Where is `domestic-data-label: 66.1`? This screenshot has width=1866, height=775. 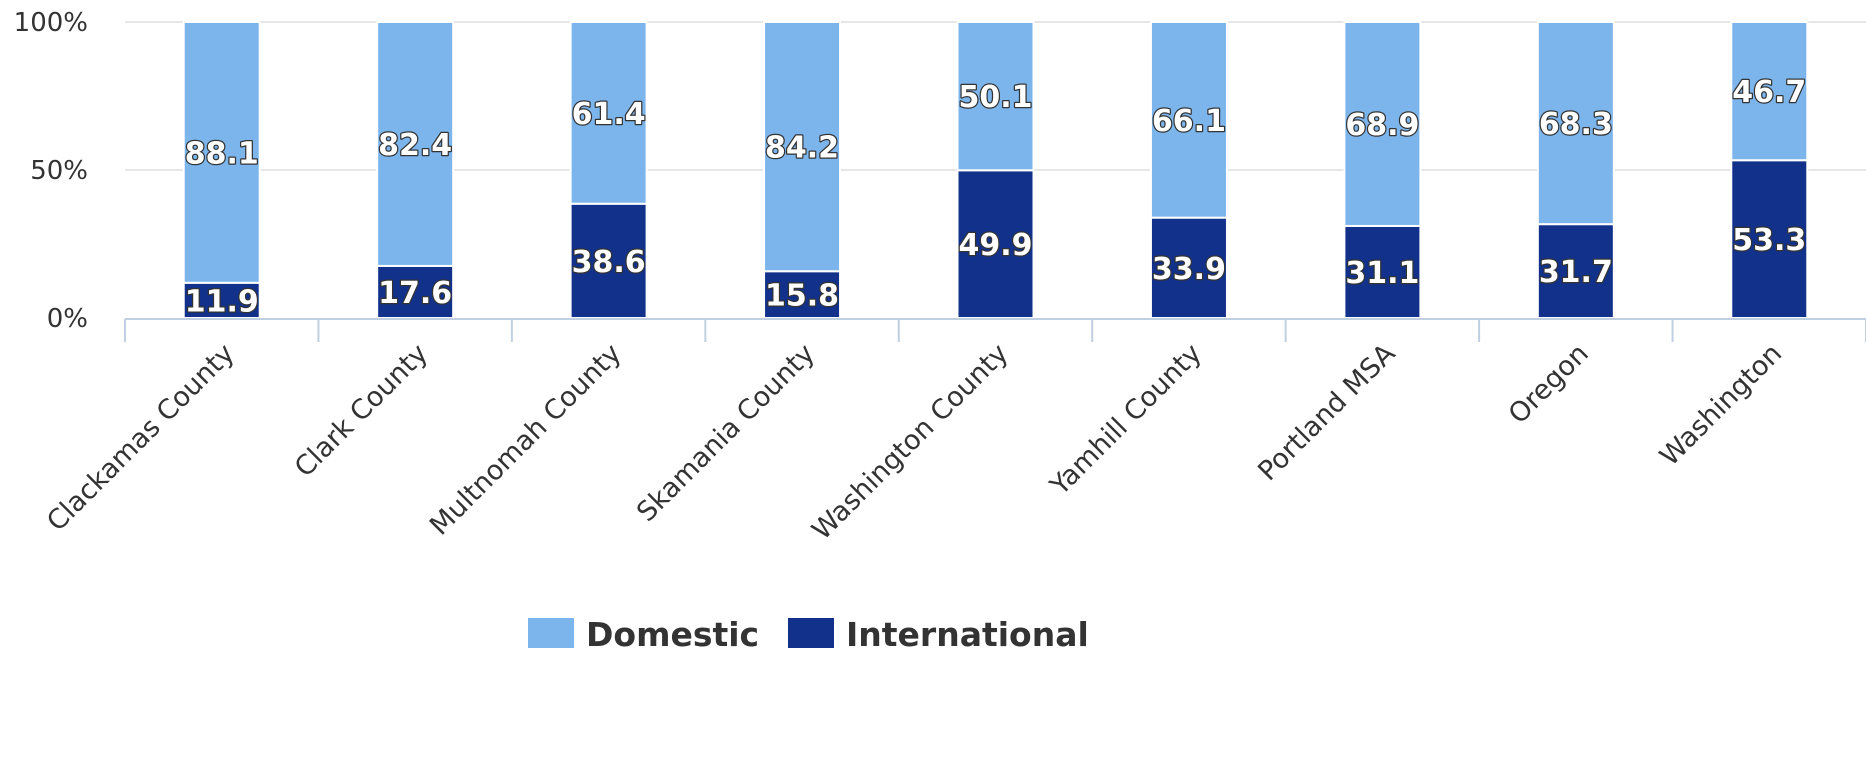 domestic-data-label: 66.1 is located at coordinates (1189, 121).